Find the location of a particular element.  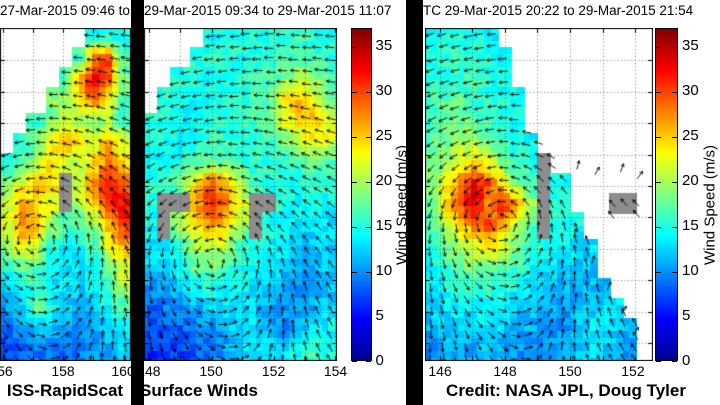

x-tick-label: 146 is located at coordinates (440, 371).